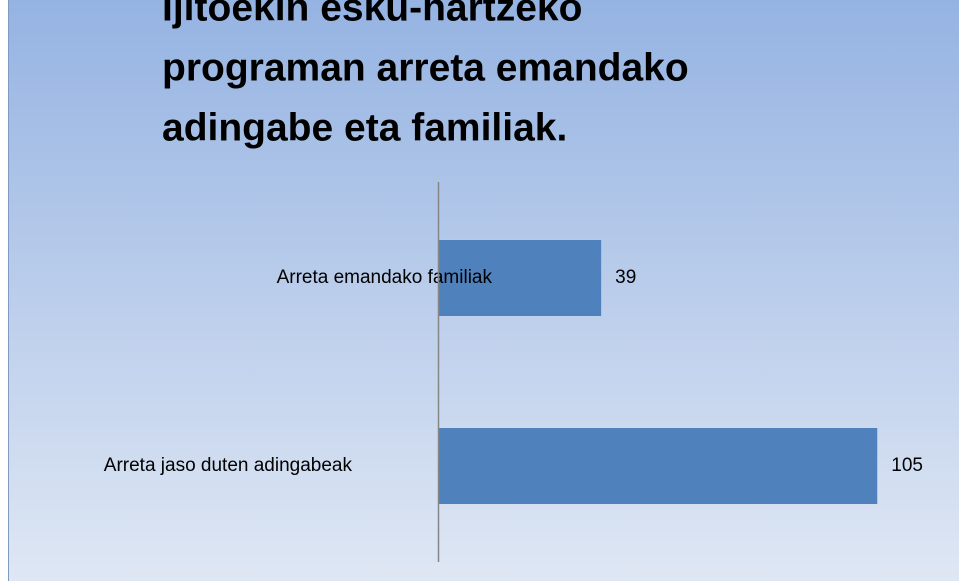  Describe the element at coordinates (385, 277) in the screenshot. I see `category-label: Arreta emandako familiak` at that location.